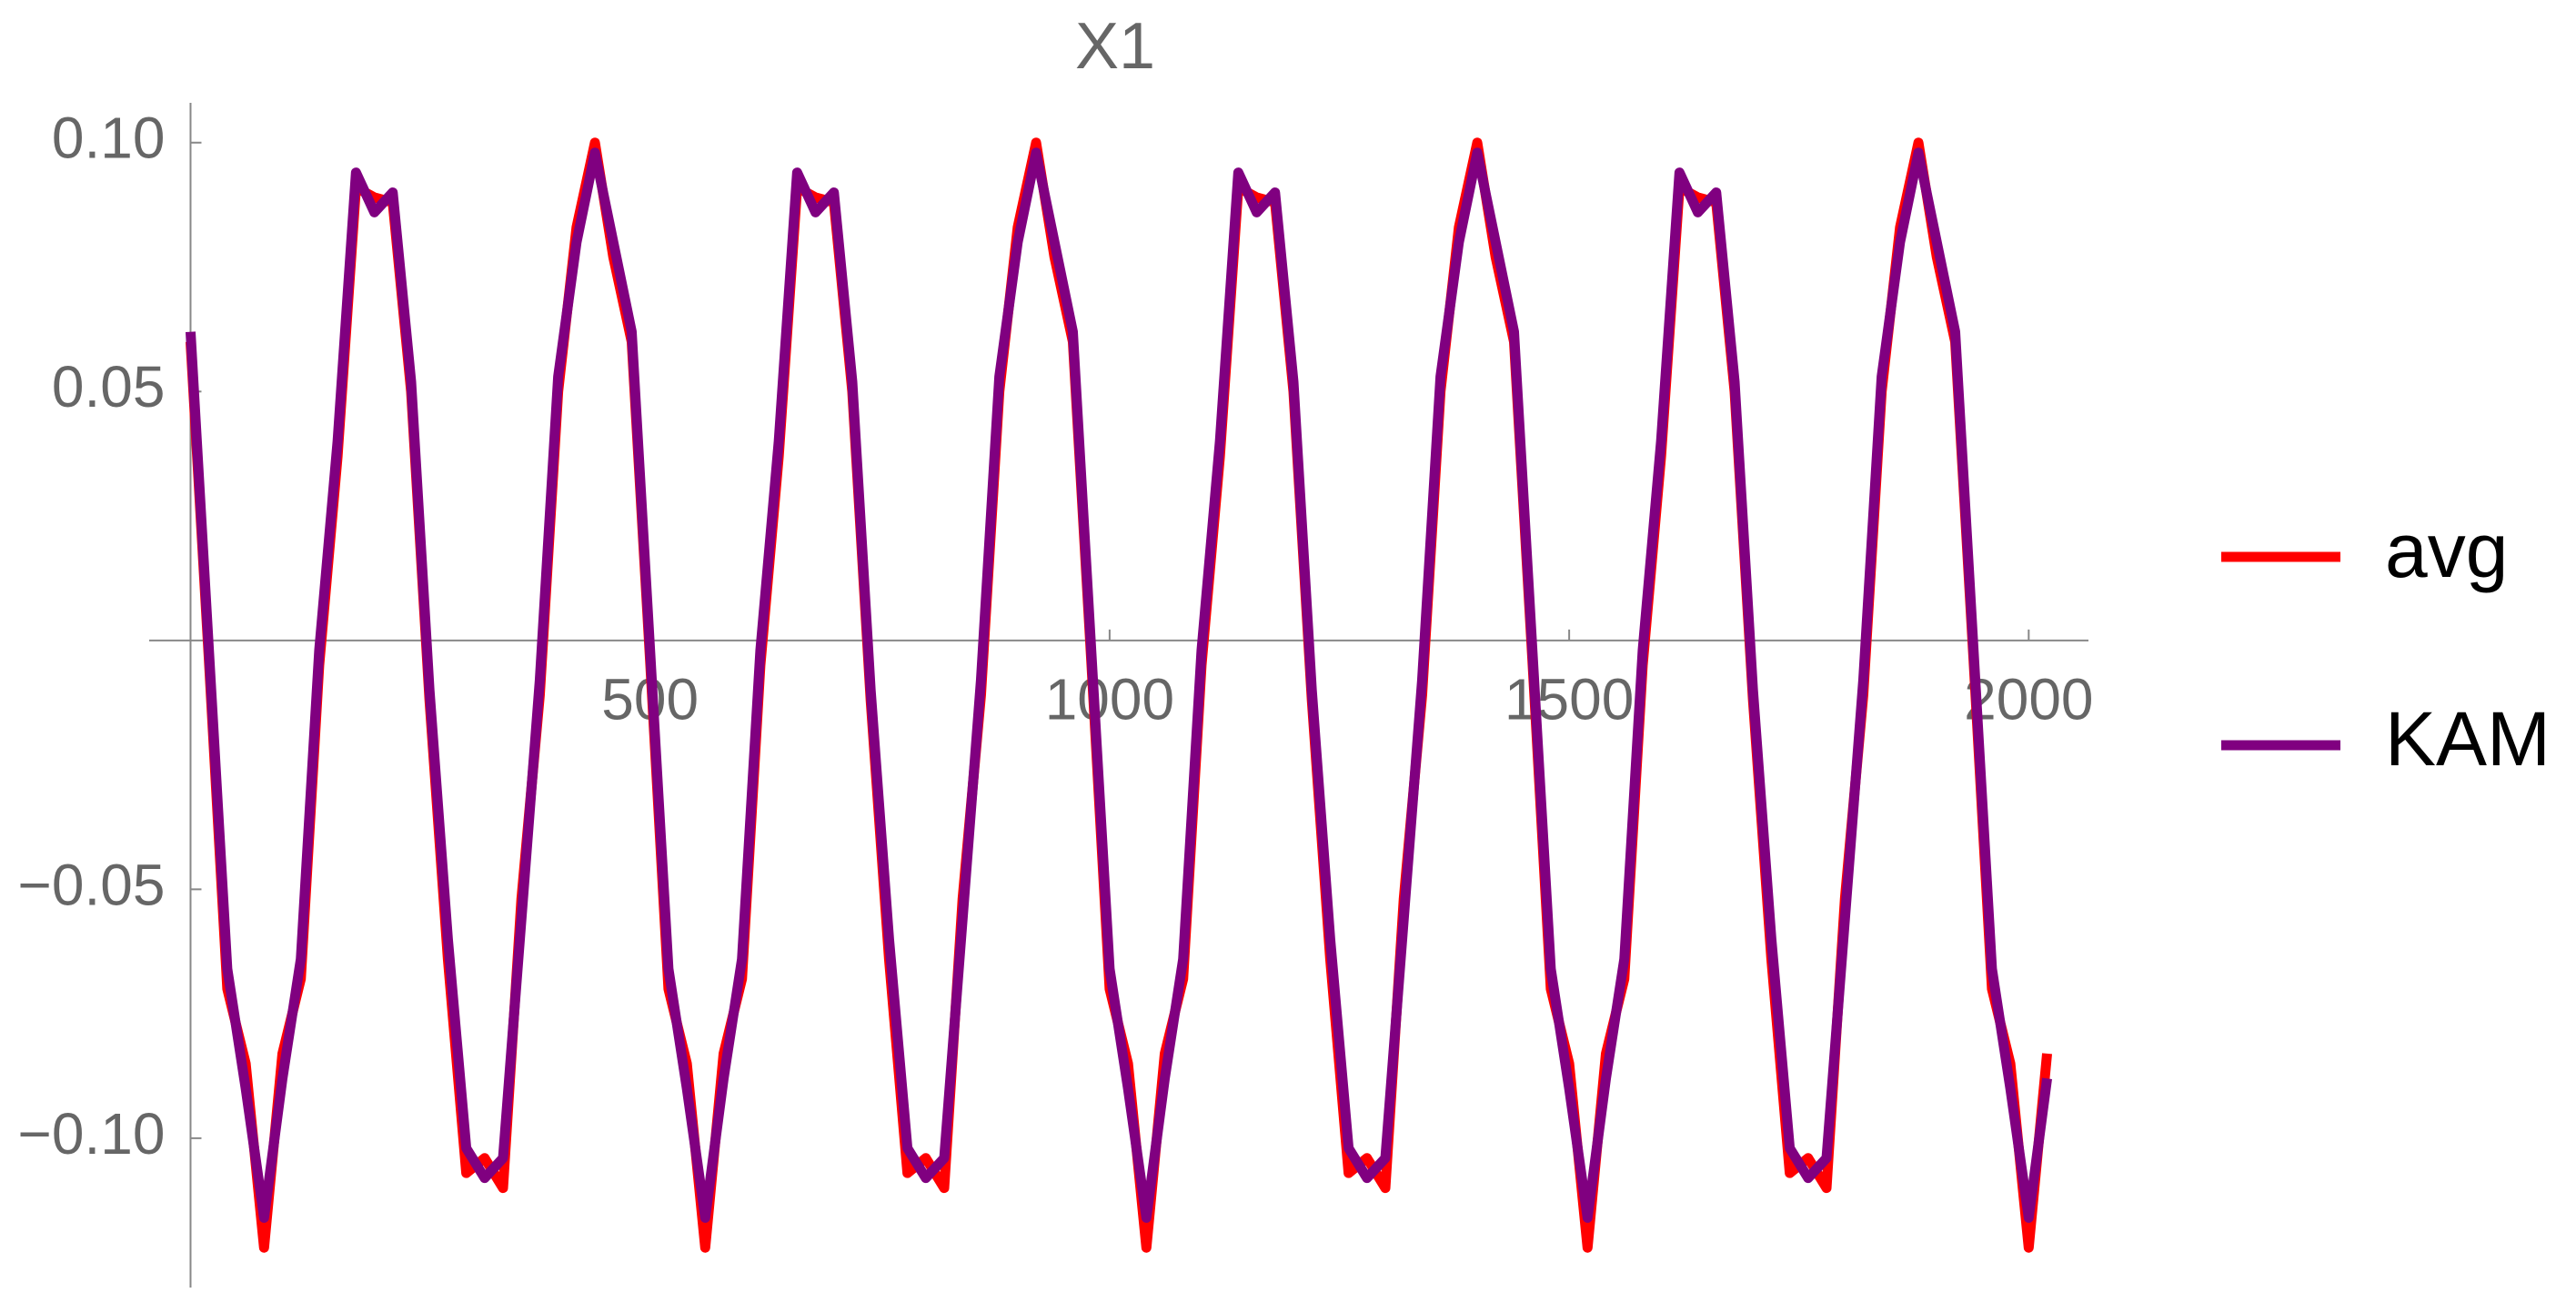 This screenshot has width=2576, height=1293. What do you see at coordinates (1569, 699) in the screenshot?
I see `x-tick-label: 1500` at bounding box center [1569, 699].